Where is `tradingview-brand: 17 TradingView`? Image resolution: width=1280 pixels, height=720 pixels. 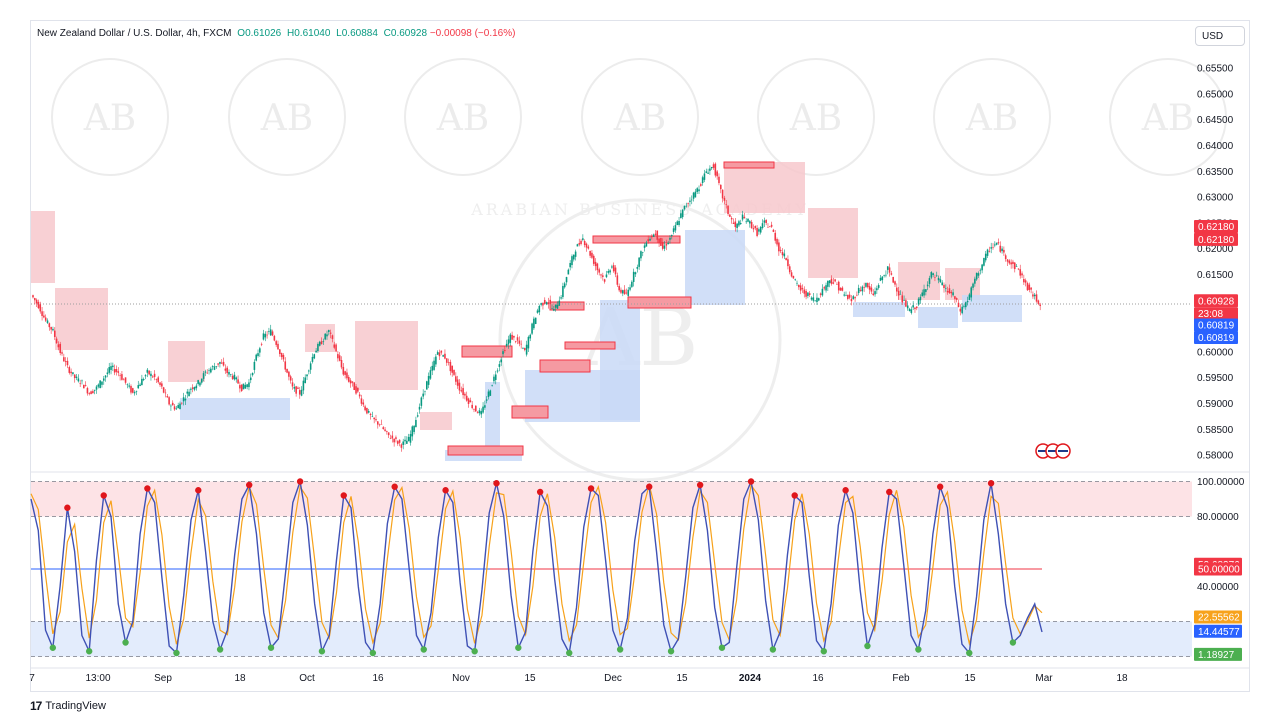 tradingview-brand: 17 TradingView is located at coordinates (68, 706).